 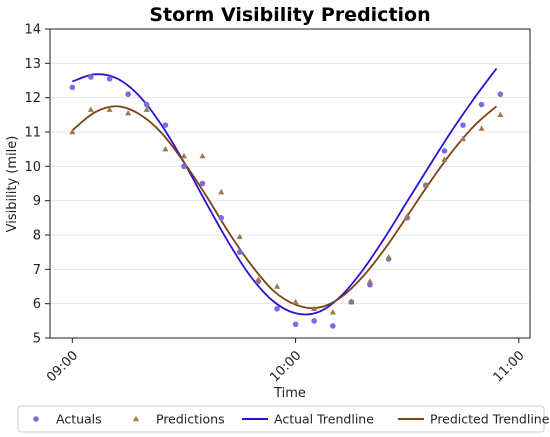 What do you see at coordinates (37, 236) in the screenshot?
I see `y-tick-label: 8` at bounding box center [37, 236].